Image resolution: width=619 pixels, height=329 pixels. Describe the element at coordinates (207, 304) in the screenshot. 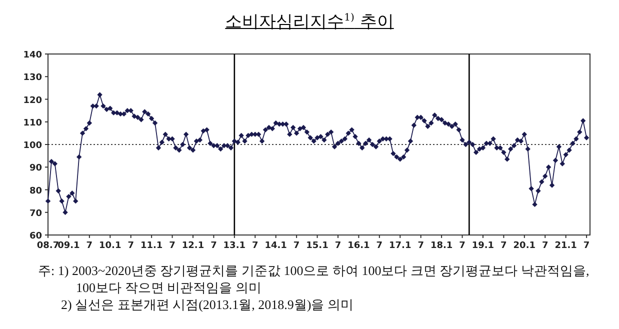

I see `text: 2) 실선은 표본개편 시점(2013.1월, 2018.9월)을 의미` at that location.